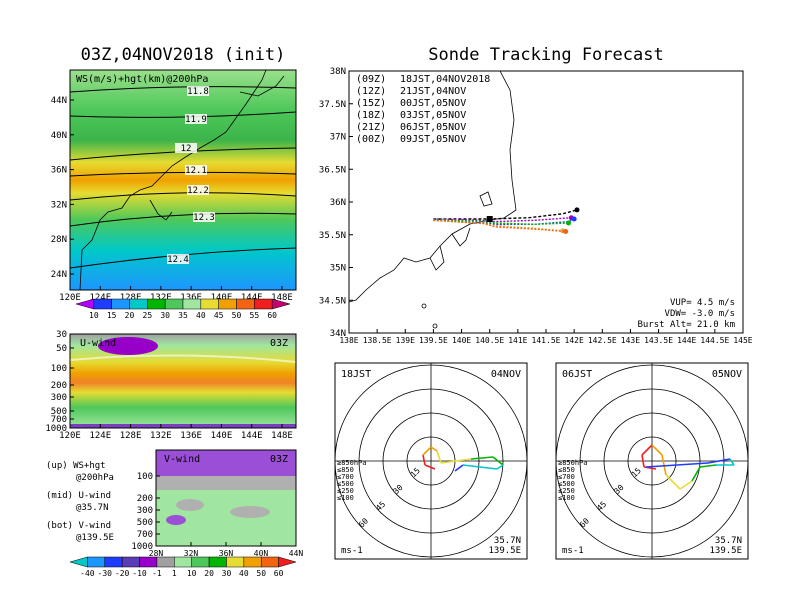  What do you see at coordinates (142, 547) in the screenshot?
I see `vwind-p-tick: 1000` at bounding box center [142, 547].